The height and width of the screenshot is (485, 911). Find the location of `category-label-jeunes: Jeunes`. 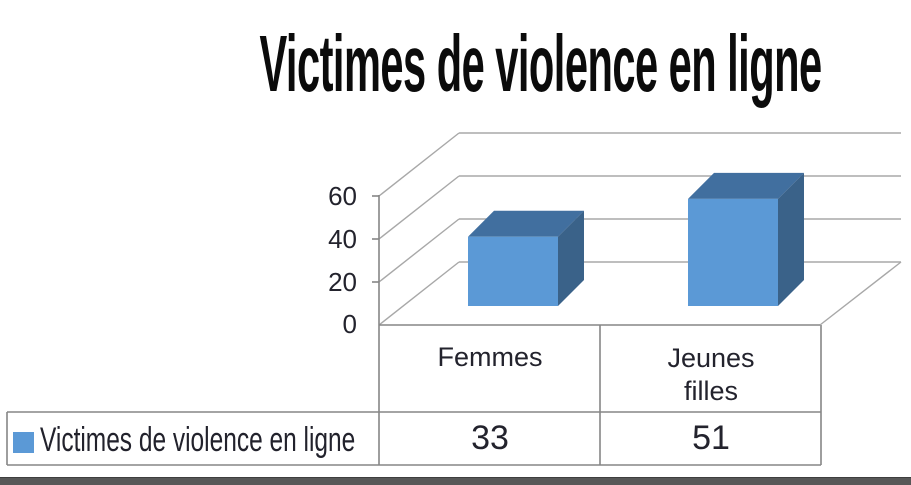

category-label-jeunes: Jeunes is located at coordinates (711, 358).